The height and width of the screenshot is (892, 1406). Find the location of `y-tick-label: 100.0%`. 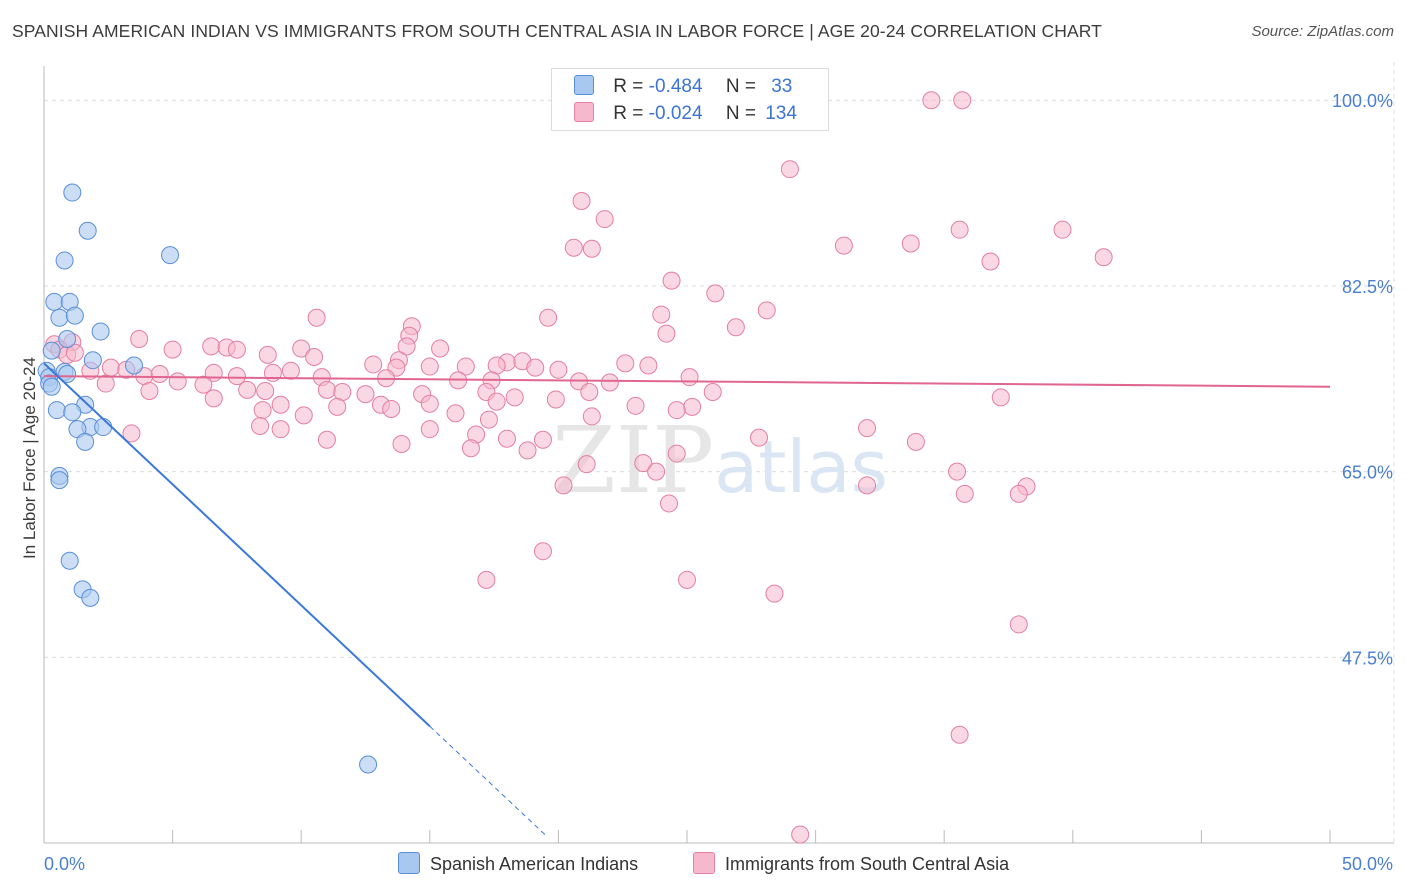

y-tick-label: 100.0% is located at coordinates (1362, 101).